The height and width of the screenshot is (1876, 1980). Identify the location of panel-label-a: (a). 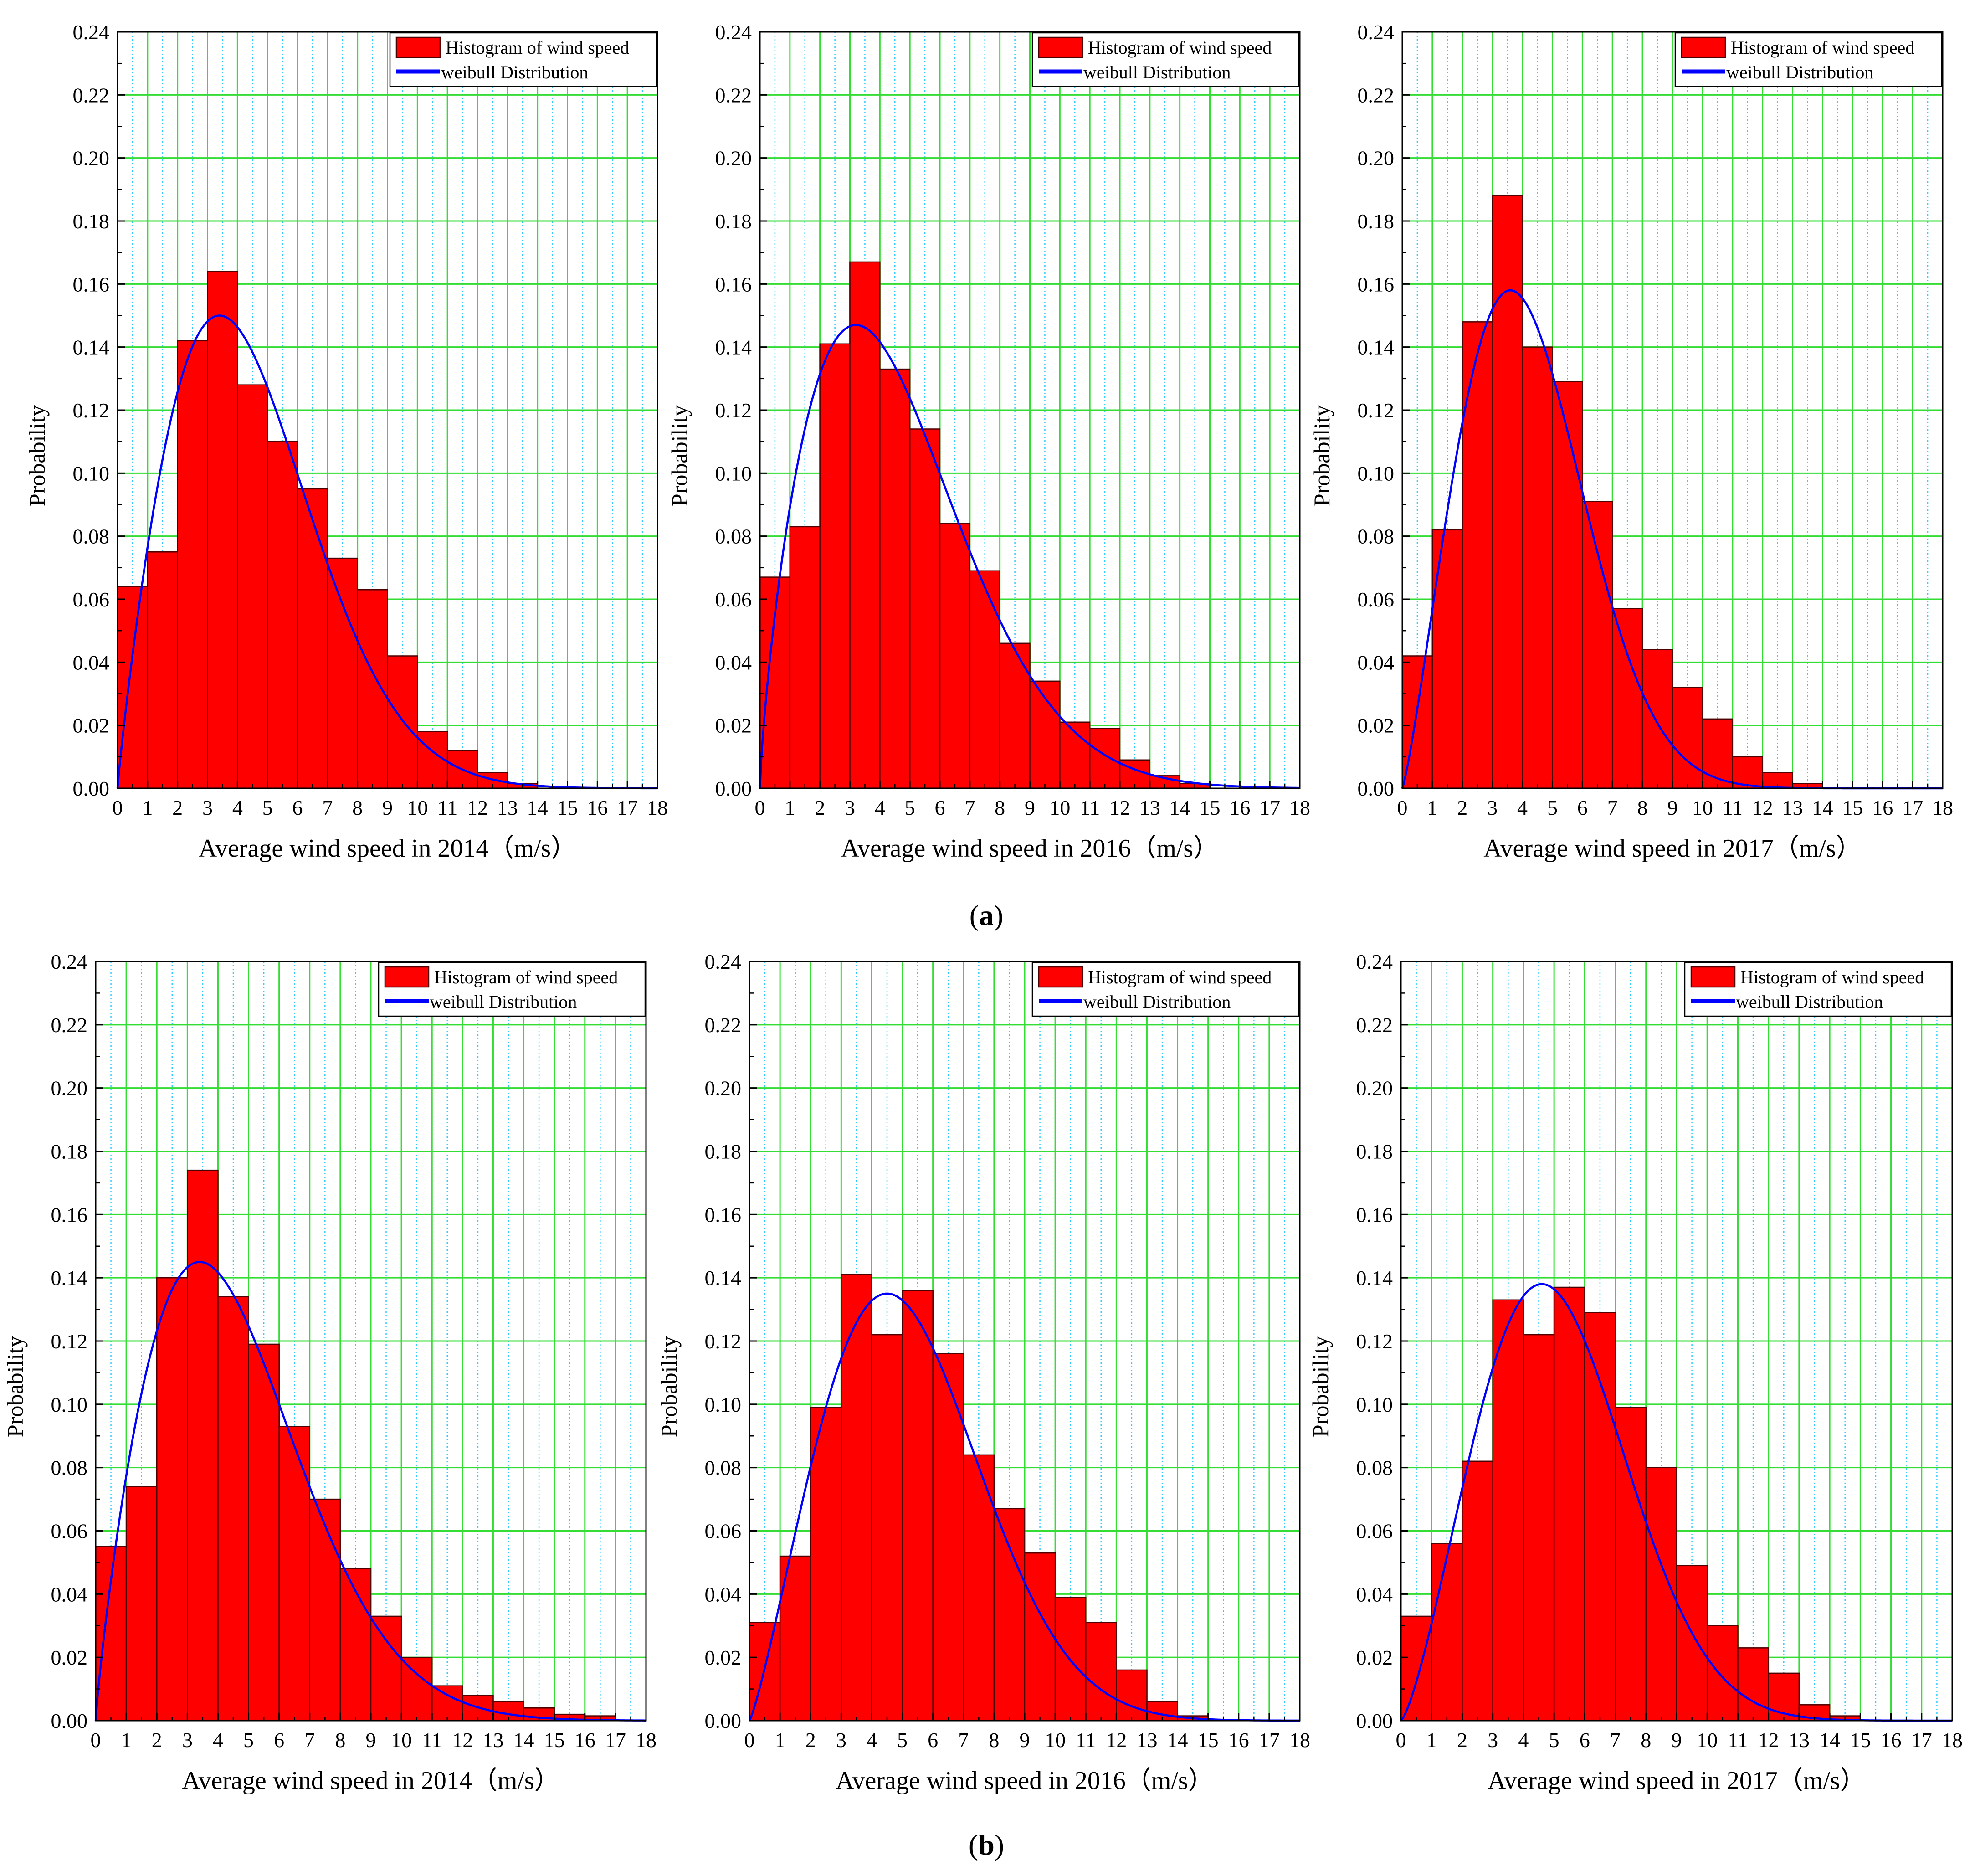
(987, 915).